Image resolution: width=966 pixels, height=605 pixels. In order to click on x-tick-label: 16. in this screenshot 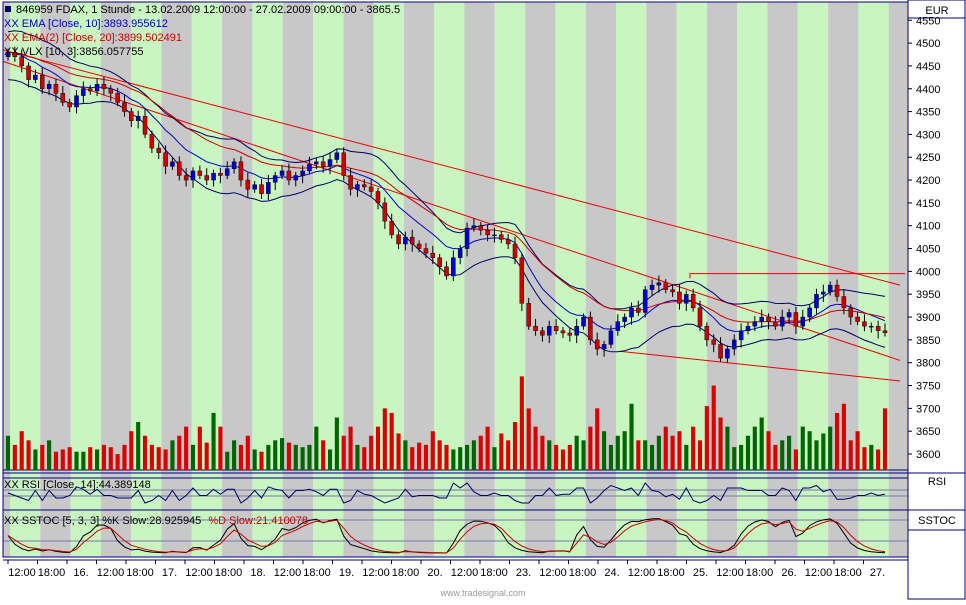, I will do `click(80, 573)`.